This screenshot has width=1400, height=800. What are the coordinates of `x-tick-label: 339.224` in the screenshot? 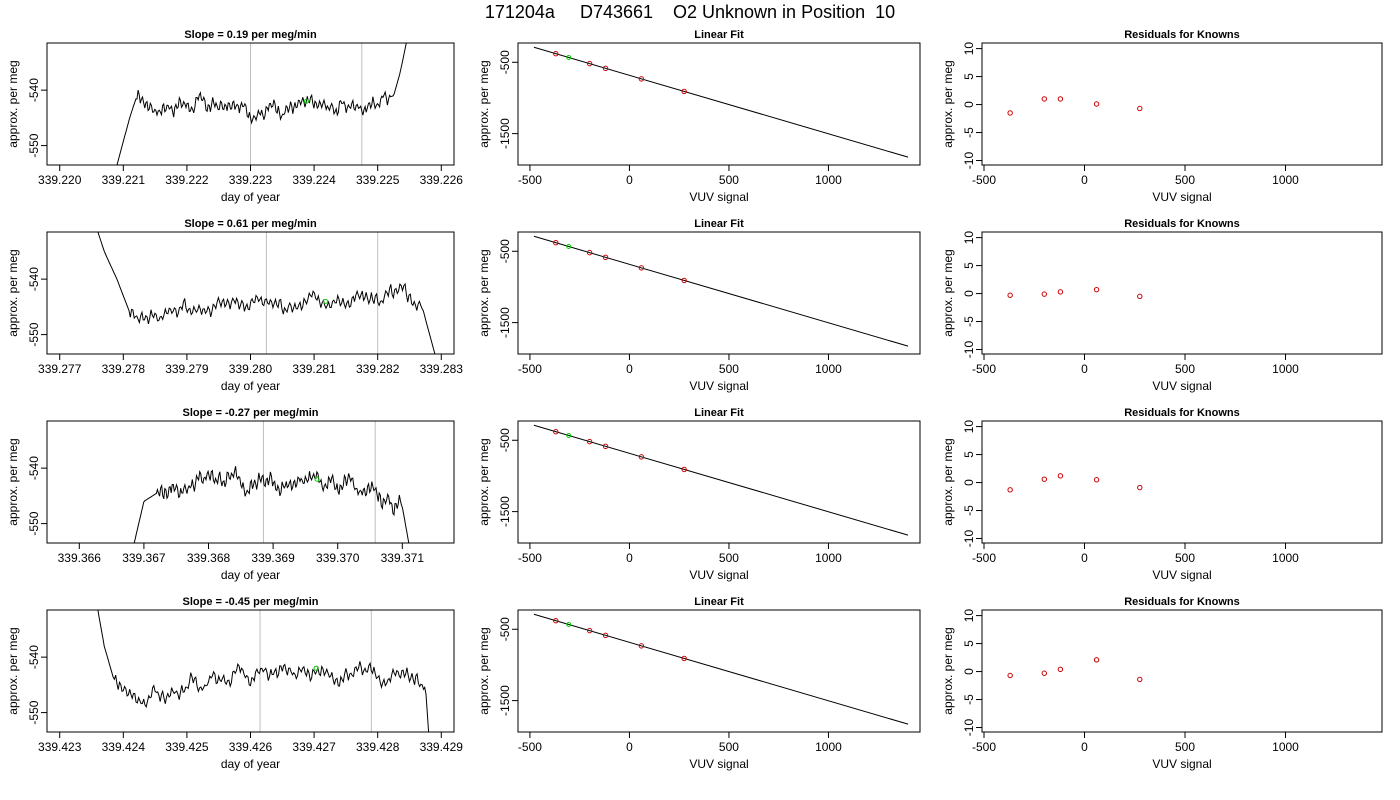 It's located at (314, 180).